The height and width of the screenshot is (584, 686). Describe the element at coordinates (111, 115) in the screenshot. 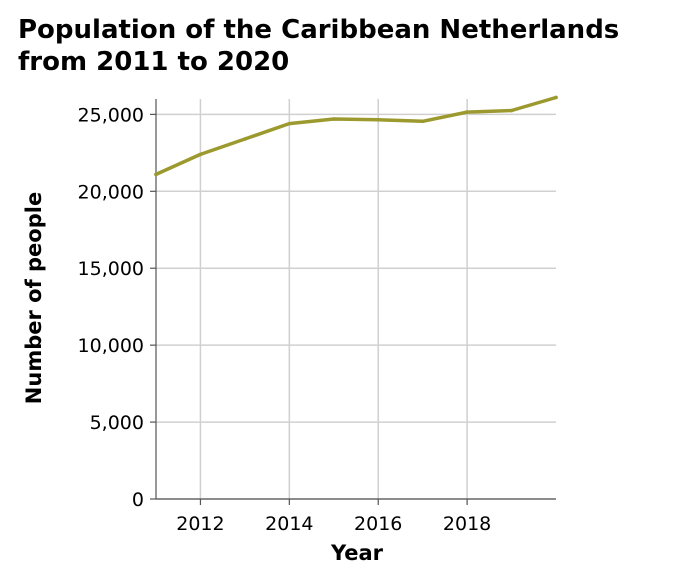

I see `y-tick-label: 25,000` at that location.